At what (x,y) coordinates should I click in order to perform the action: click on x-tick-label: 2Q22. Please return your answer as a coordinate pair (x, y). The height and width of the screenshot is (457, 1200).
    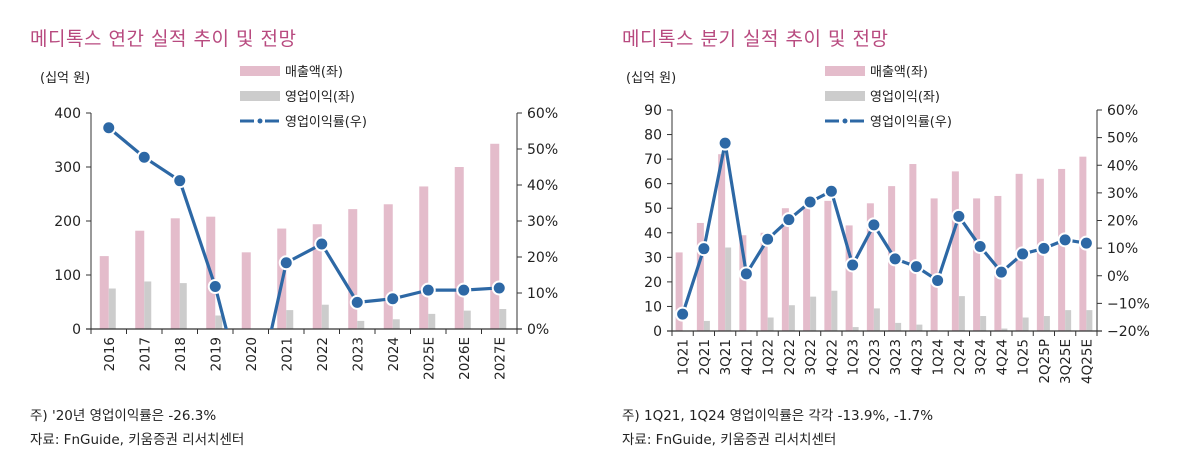
    Looking at the image, I should click on (790, 357).